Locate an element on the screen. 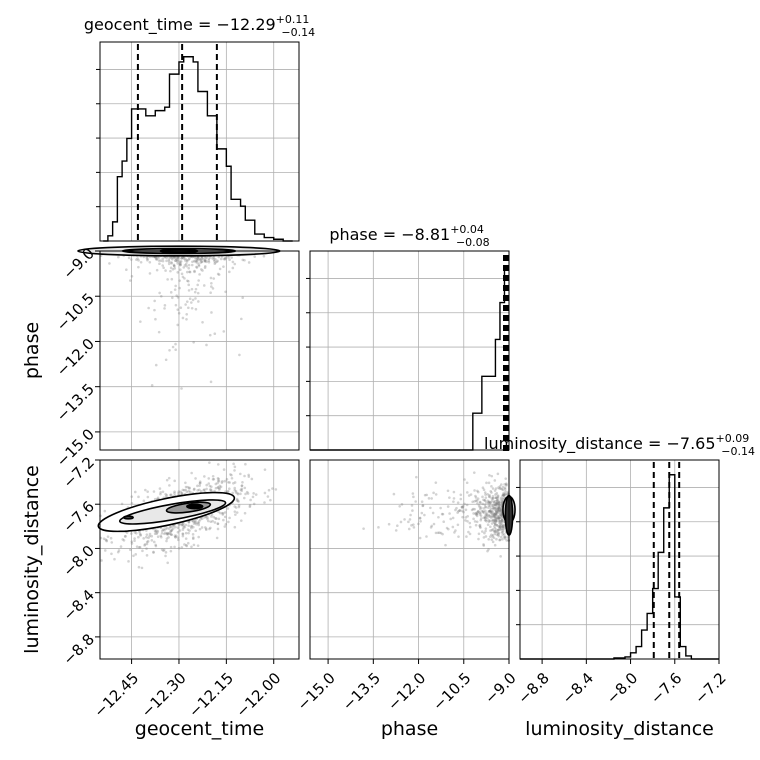  x-tick-label: −12.30 is located at coordinates (164, 695).